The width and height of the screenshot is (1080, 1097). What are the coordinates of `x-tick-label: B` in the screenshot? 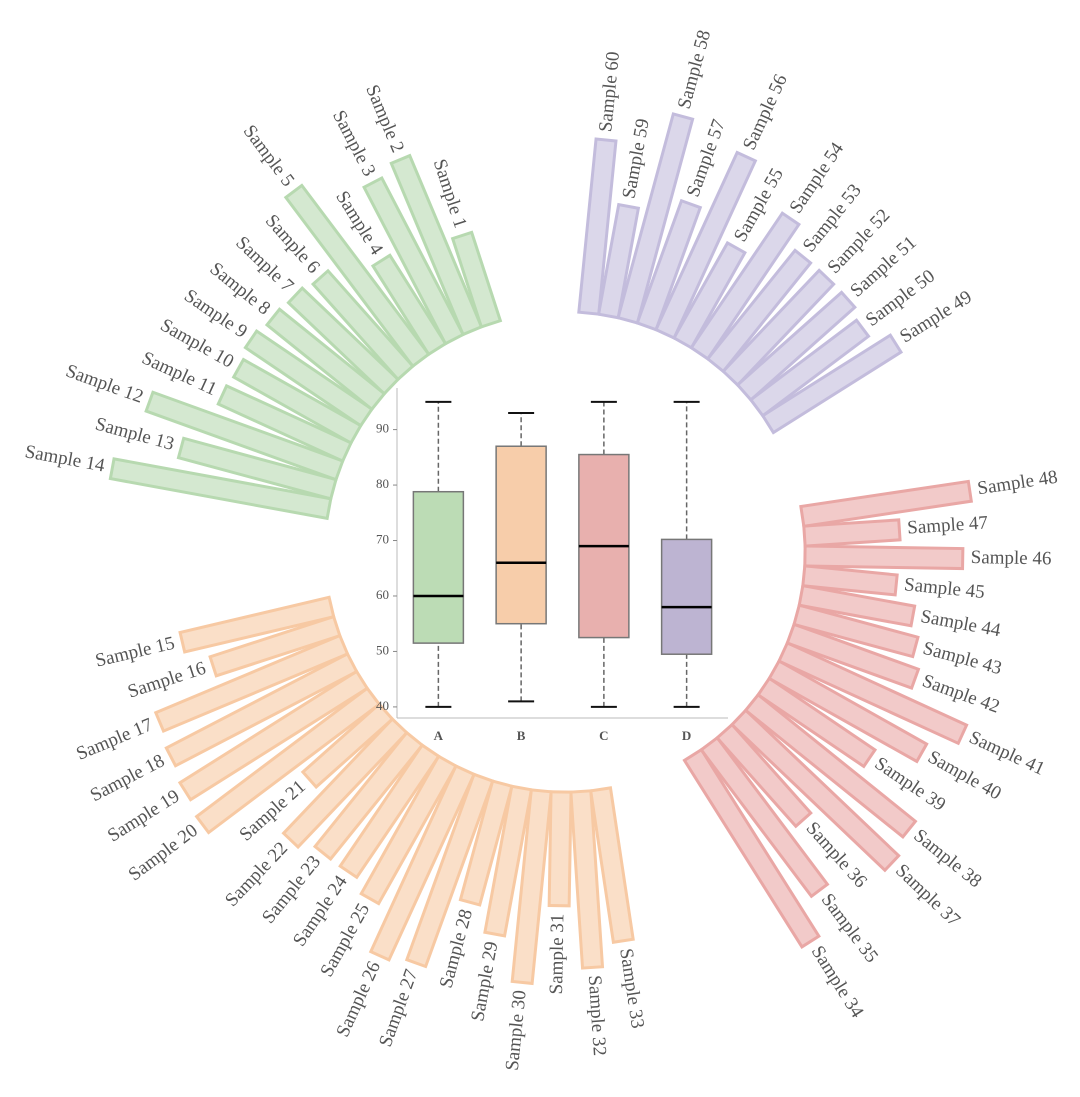 It's located at (521, 735).